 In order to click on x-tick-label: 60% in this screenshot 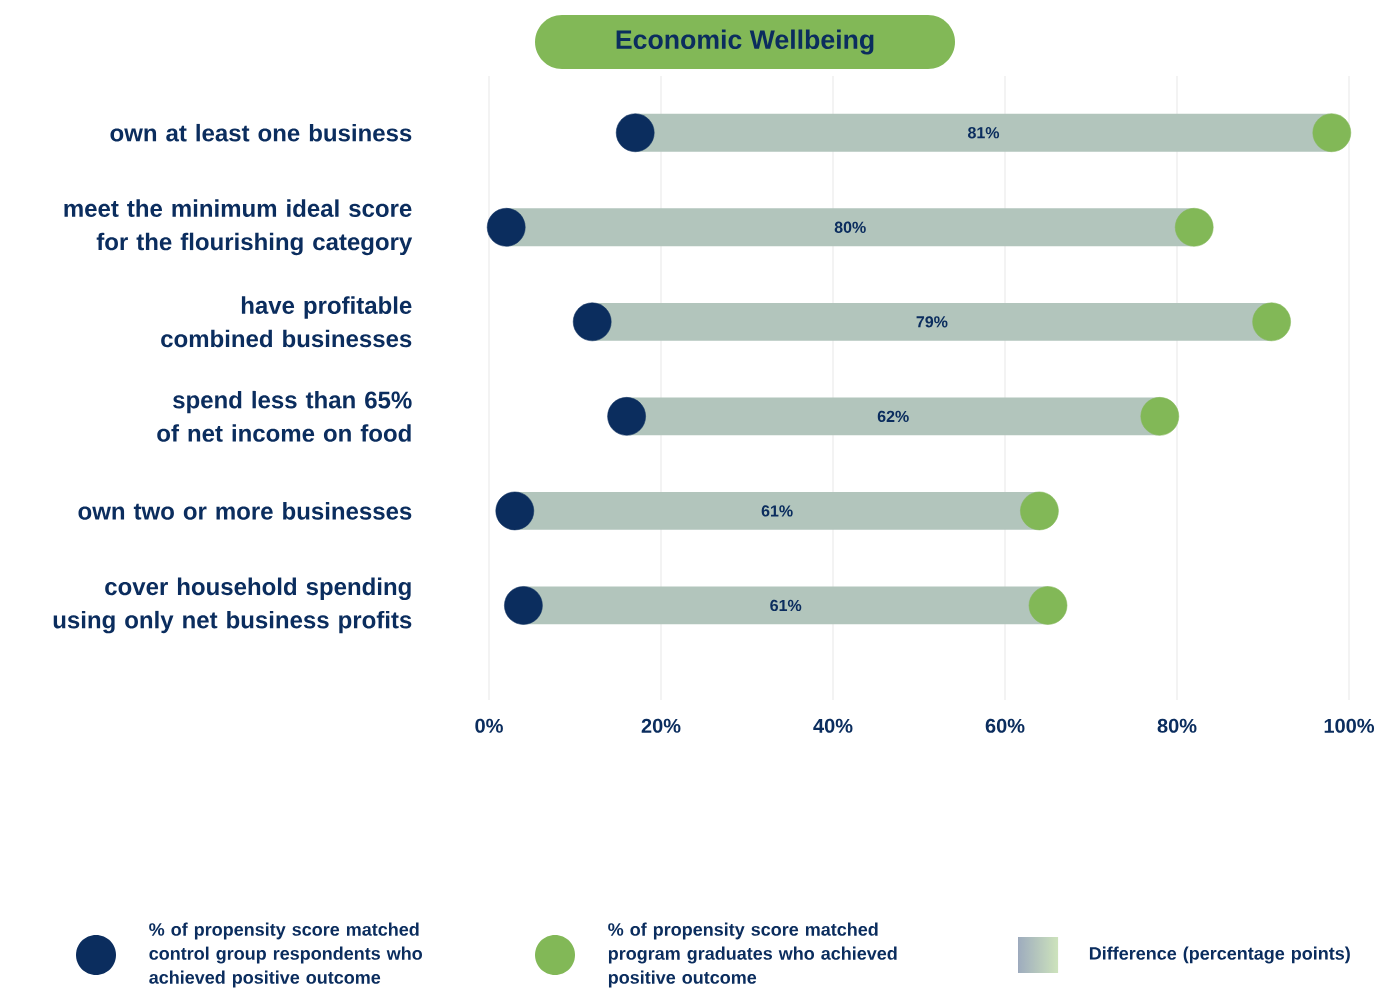, I will do `click(1005, 725)`.